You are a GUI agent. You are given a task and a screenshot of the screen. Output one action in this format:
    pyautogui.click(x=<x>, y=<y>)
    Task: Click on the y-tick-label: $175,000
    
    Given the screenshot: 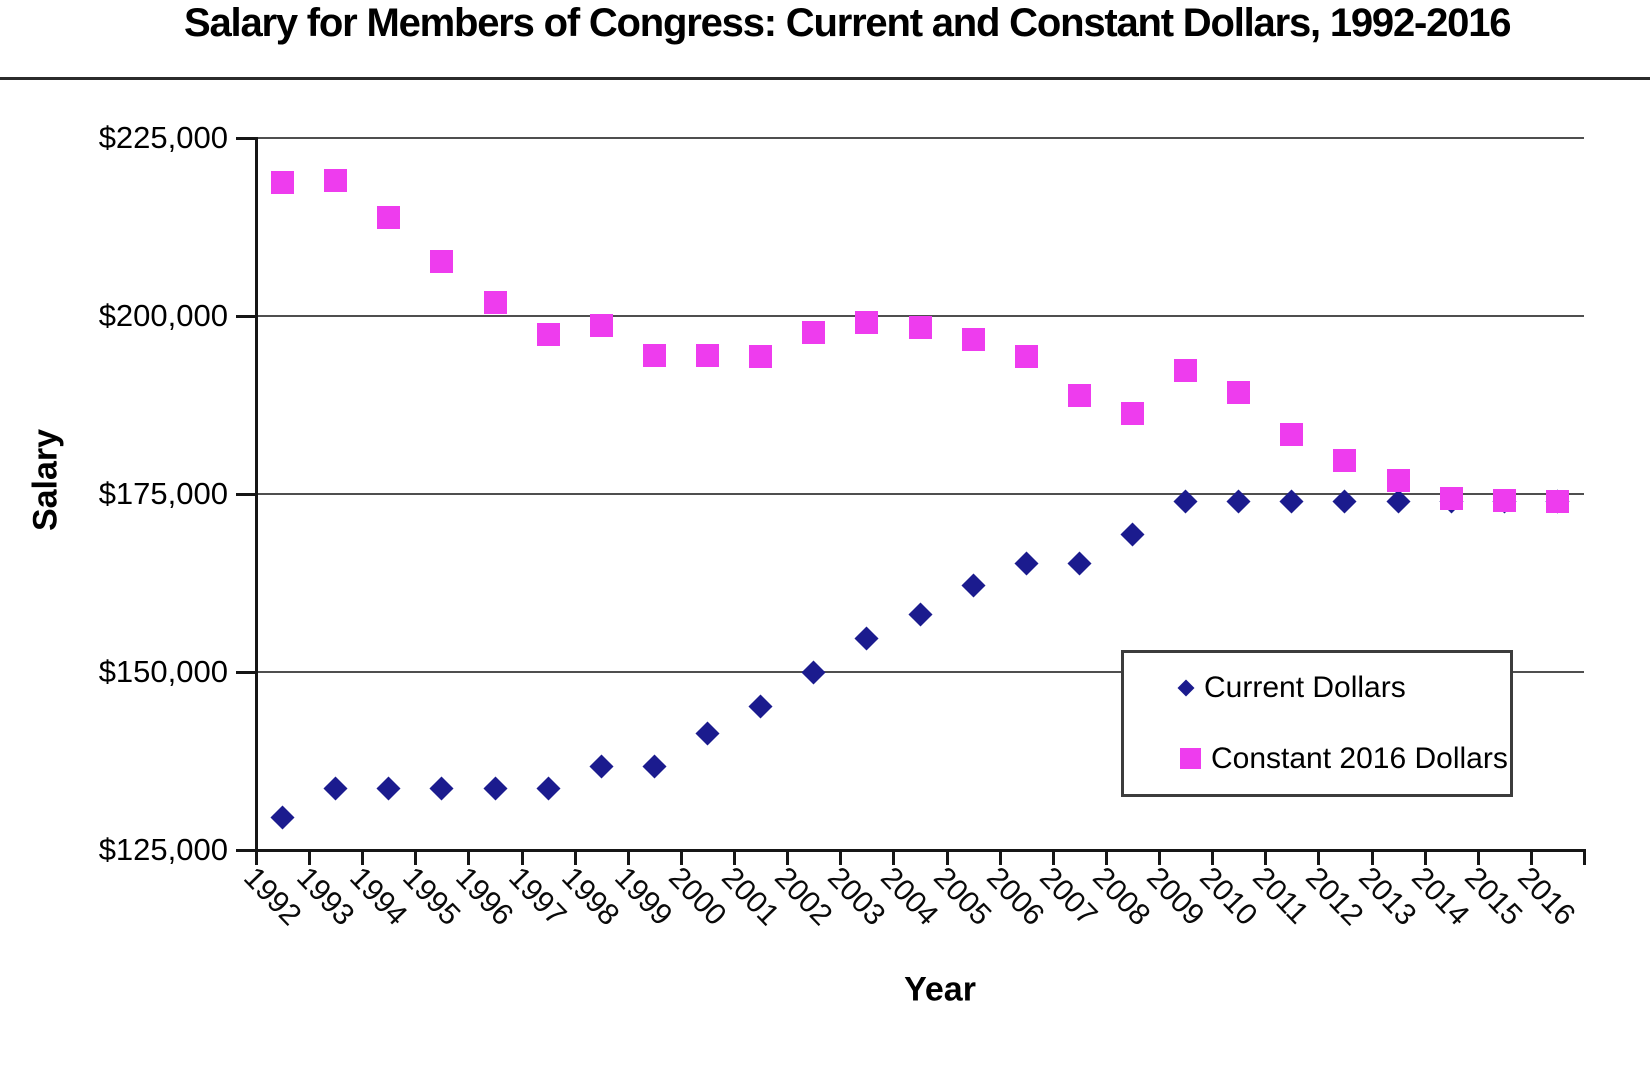 What is the action you would take?
    pyautogui.click(x=163, y=493)
    